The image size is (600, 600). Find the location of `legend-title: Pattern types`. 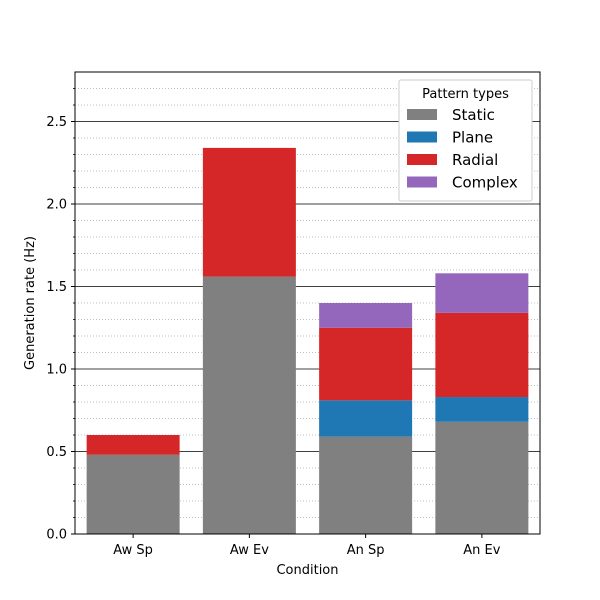

legend-title: Pattern types is located at coordinates (465, 94).